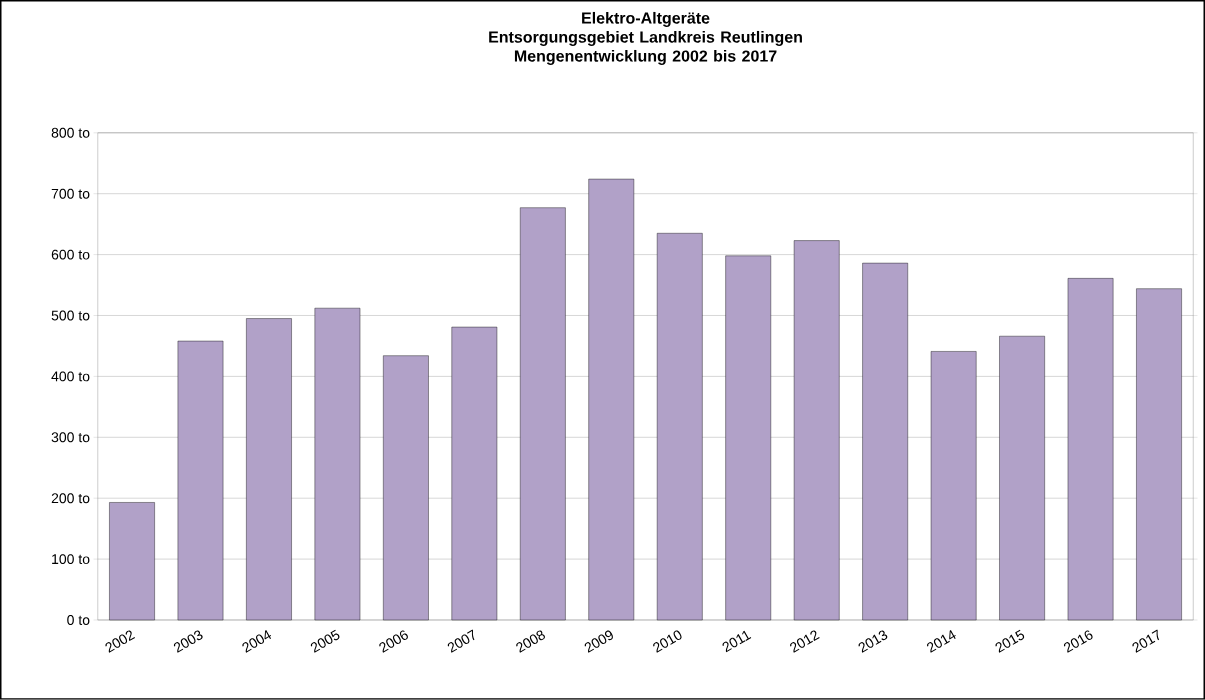  I want to click on x-tick-label: 2008, so click(530, 641).